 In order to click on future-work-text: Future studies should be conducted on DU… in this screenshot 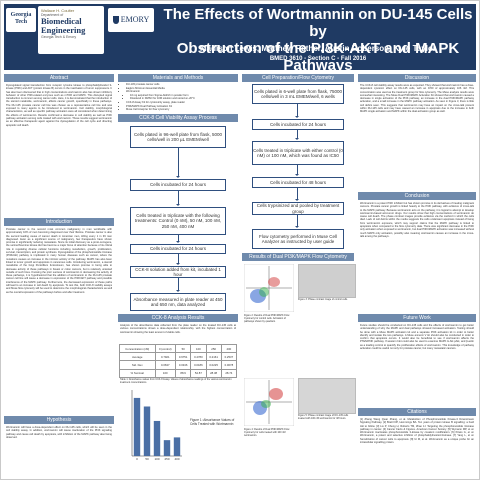, I will do `click(417, 337)`.